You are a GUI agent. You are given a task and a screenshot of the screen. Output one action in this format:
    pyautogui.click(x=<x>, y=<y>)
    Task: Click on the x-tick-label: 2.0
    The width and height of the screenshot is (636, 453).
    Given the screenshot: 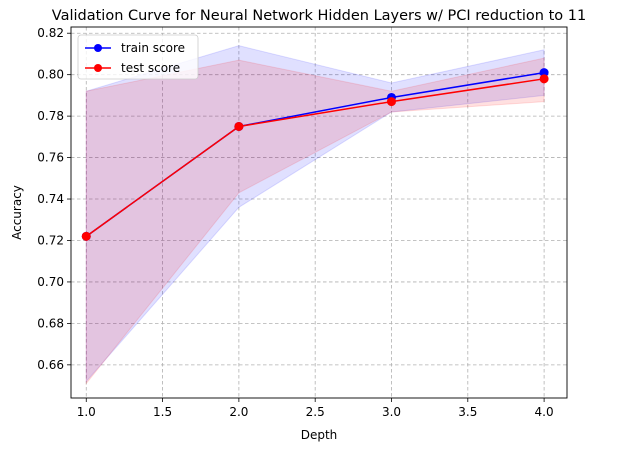 What is the action you would take?
    pyautogui.click(x=238, y=412)
    